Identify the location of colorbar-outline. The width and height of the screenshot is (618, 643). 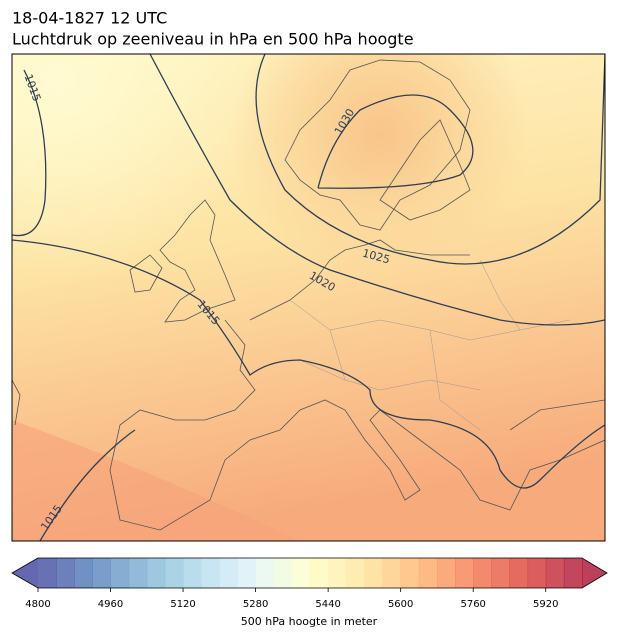
(309, 573).